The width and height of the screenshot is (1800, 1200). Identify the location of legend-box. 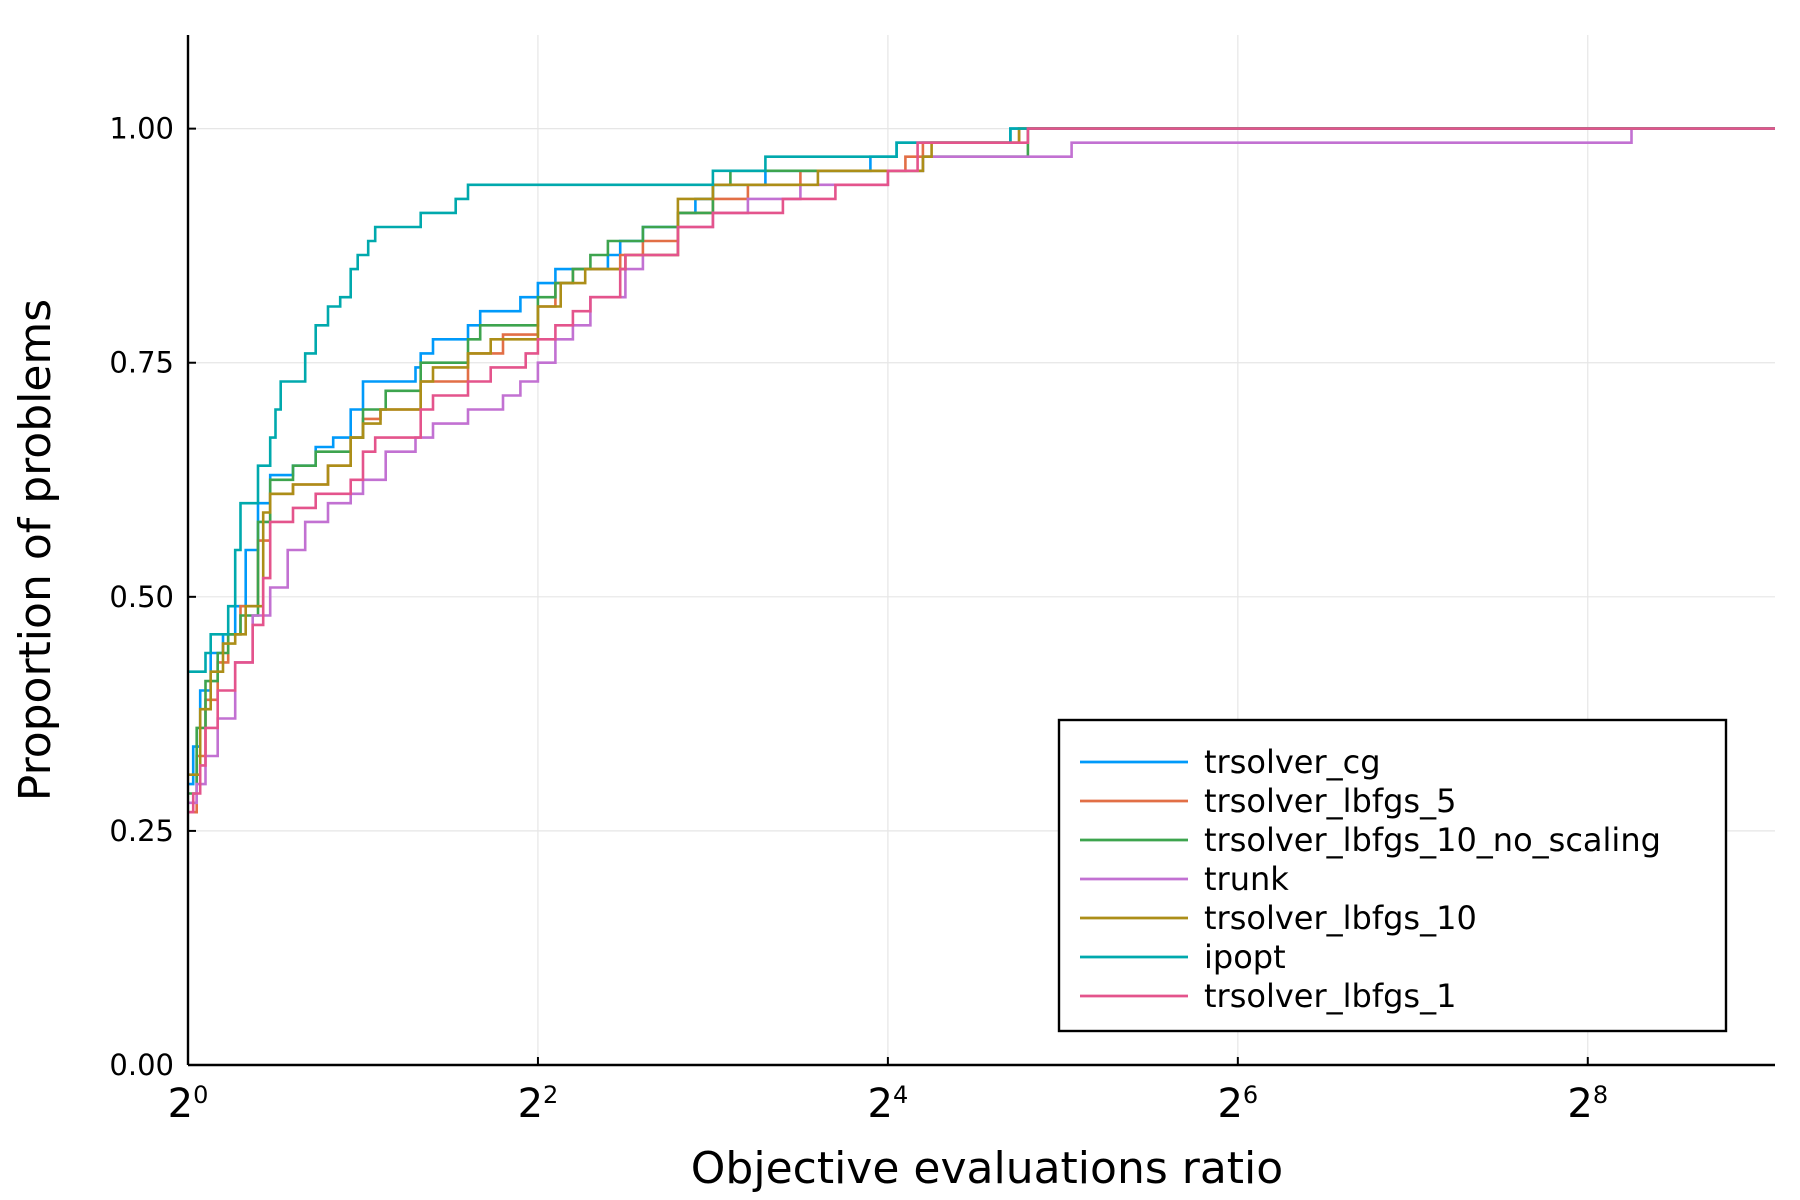
(1392, 875).